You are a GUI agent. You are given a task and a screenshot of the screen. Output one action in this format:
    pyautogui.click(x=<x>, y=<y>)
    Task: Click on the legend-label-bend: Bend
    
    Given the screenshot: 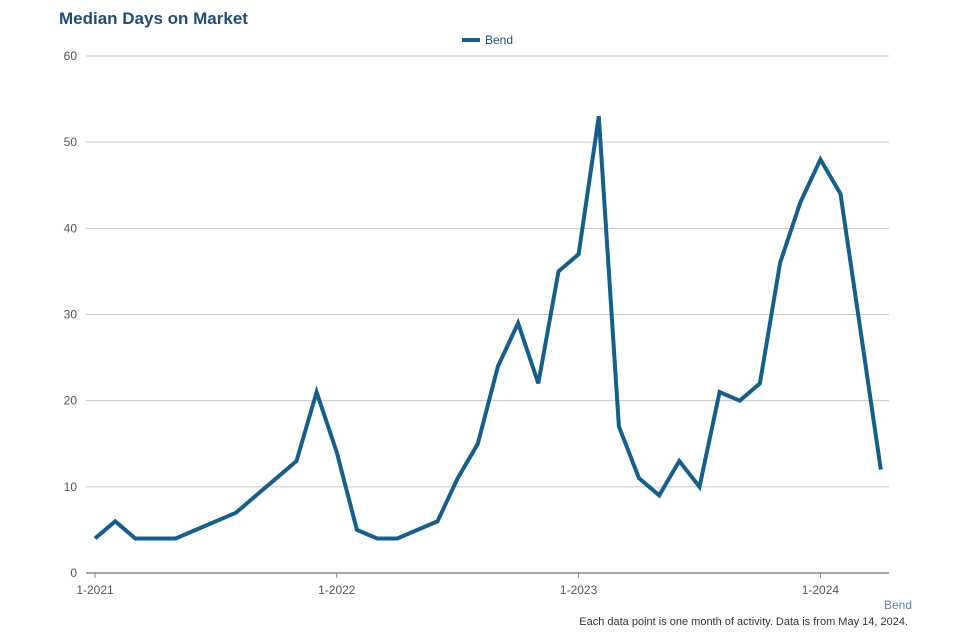 What is the action you would take?
    pyautogui.click(x=499, y=40)
    